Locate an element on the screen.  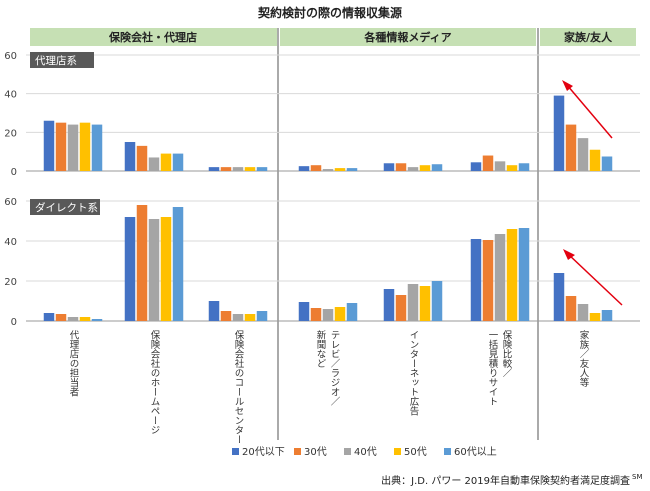
group-header-label: 各種情報メディア is located at coordinates (407, 37).